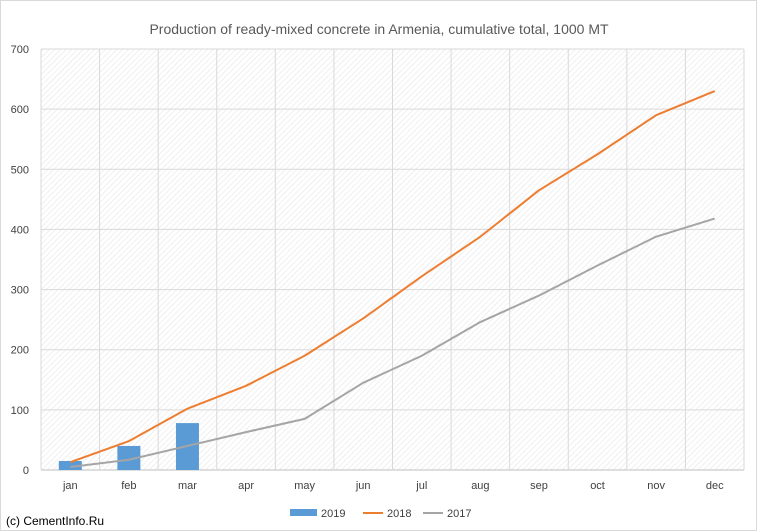 The height and width of the screenshot is (532, 757). Describe the element at coordinates (363, 486) in the screenshot. I see `x-tick-label: jun` at that location.